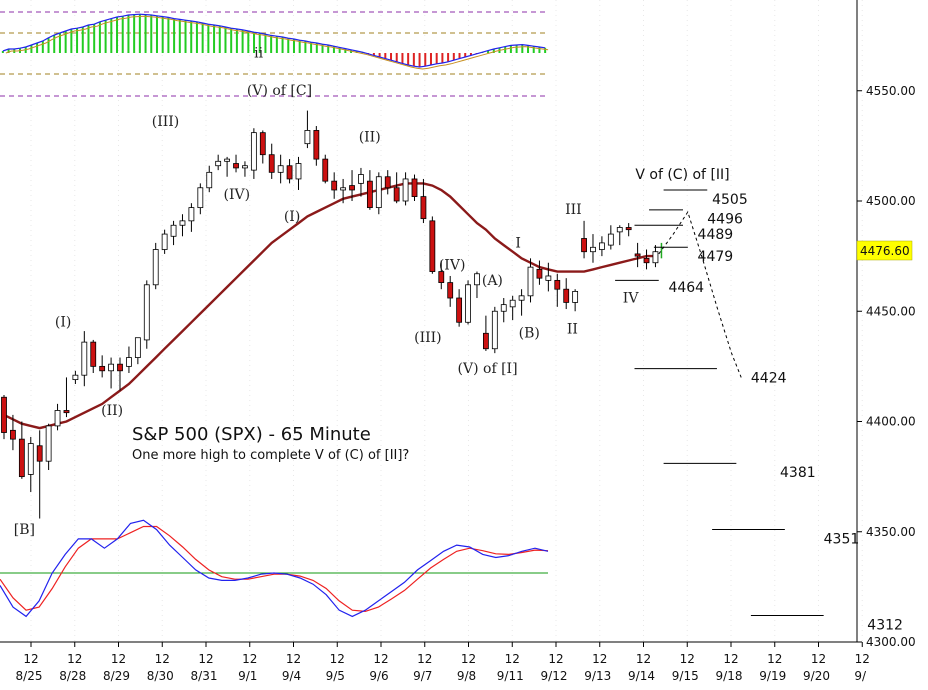 The height and width of the screenshot is (690, 928). I want to click on wave-label: (I), so click(292, 217).